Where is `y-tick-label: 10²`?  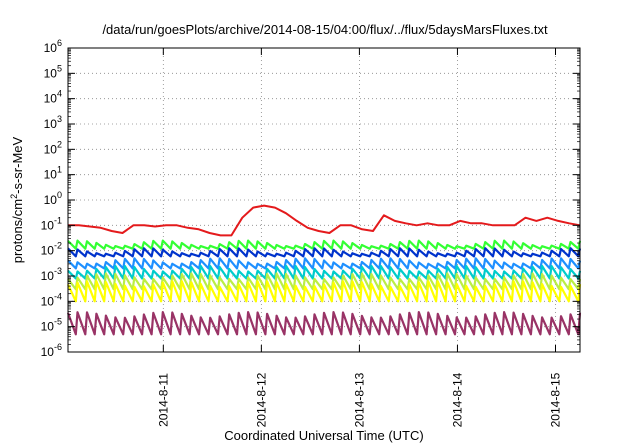
y-tick-label: 10² is located at coordinates (53, 147).